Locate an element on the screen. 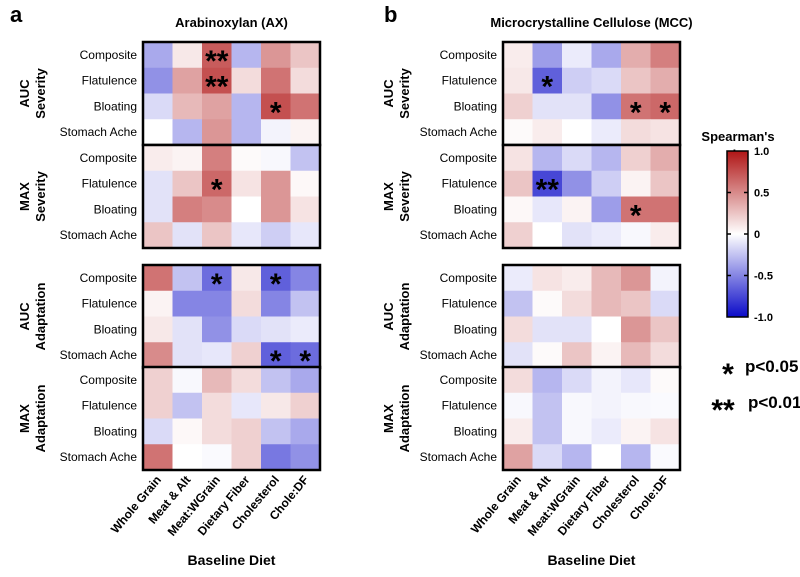 This screenshot has width=800, height=577. legend-label: p<0.01 is located at coordinates (774, 402).